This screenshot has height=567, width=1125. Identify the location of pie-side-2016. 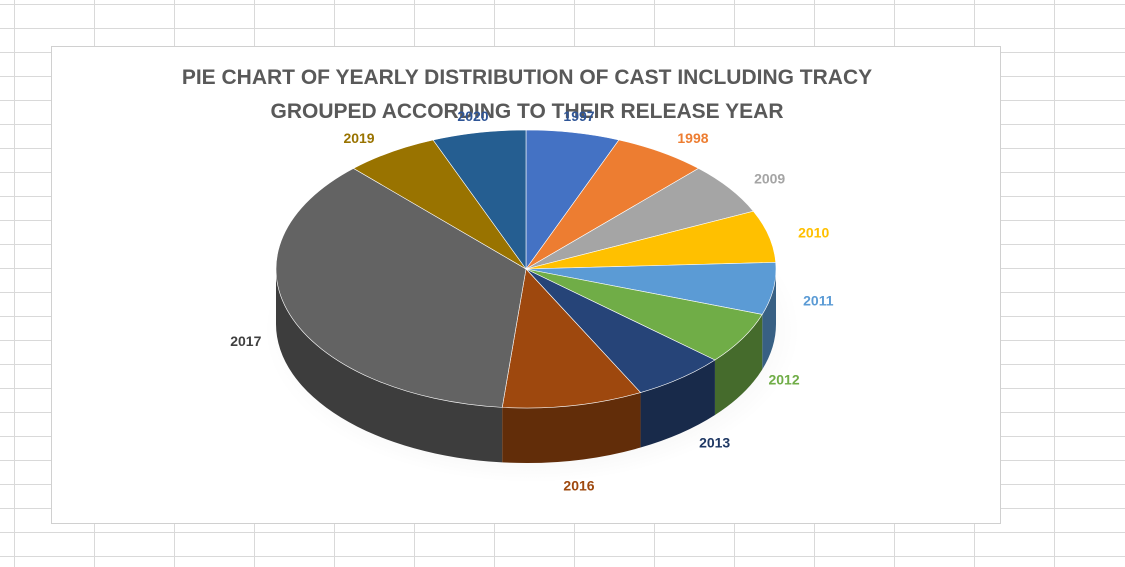
(571, 428).